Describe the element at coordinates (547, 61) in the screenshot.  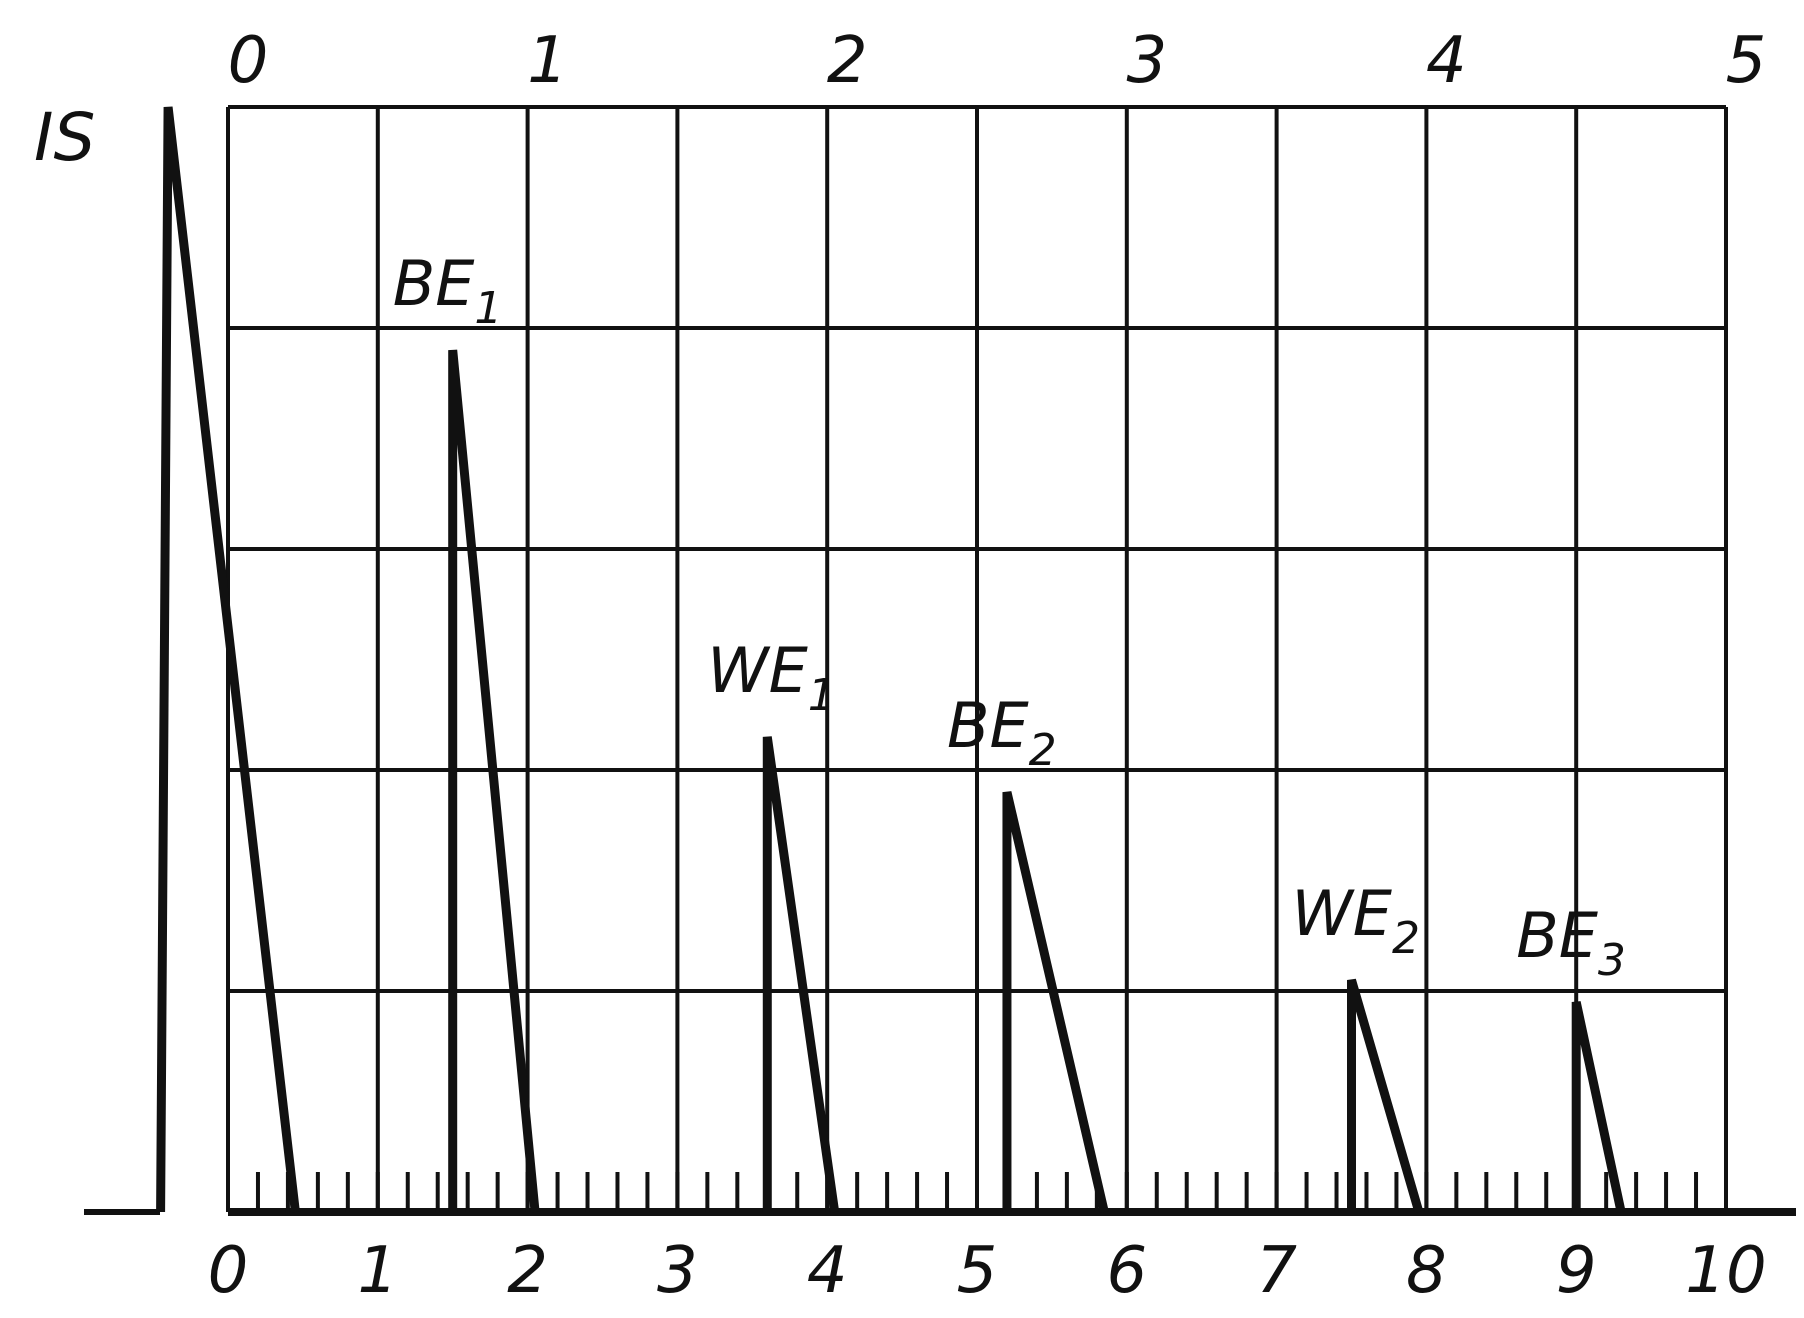
I see `top-tick-label: 1` at that location.